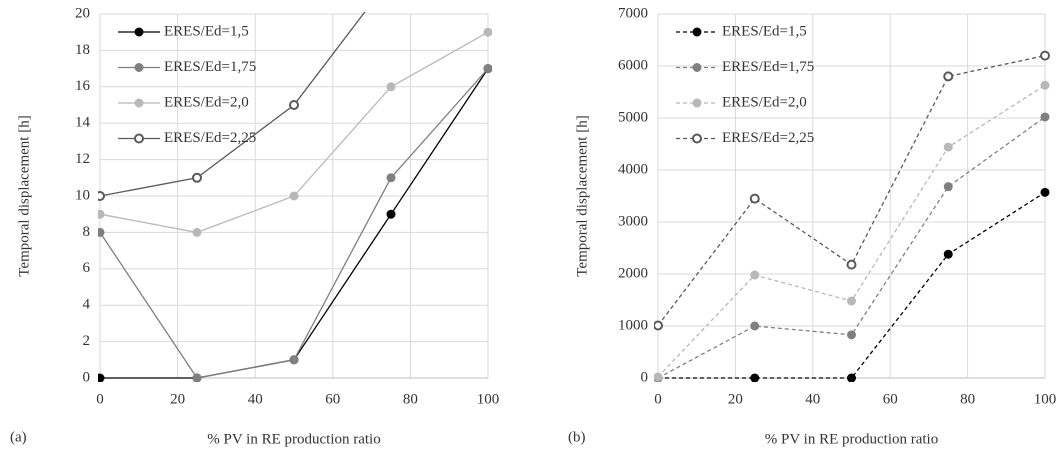  What do you see at coordinates (87, 232) in the screenshot?
I see `y-tick-label: 8` at bounding box center [87, 232].